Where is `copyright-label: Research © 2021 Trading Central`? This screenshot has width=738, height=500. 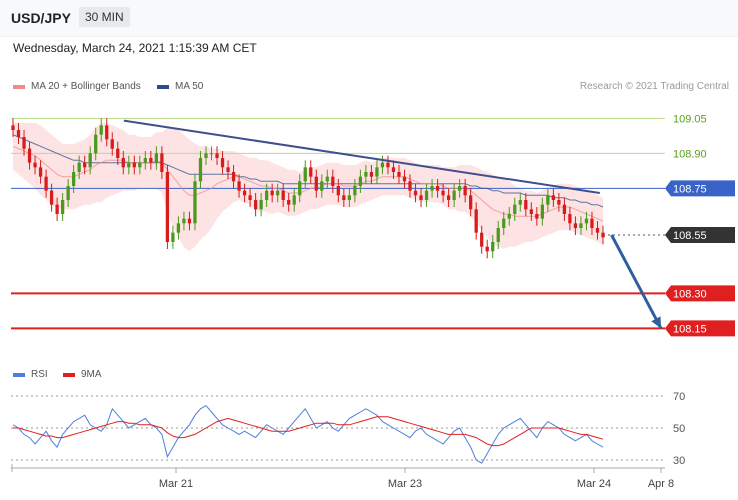
copyright-label: Research © 2021 Trading Central is located at coordinates (654, 86).